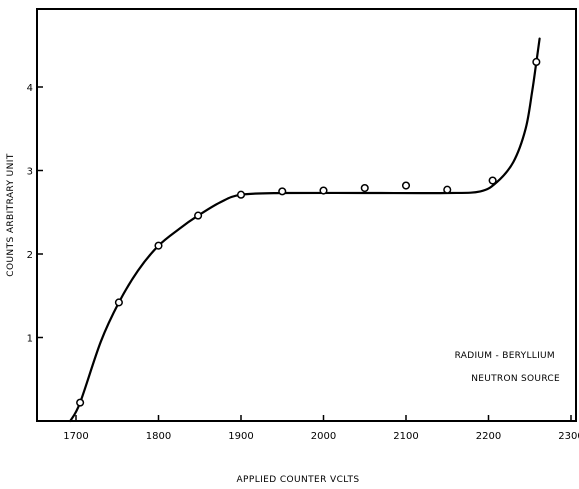 Image resolution: width=579 pixels, height=489 pixels. I want to click on x-tick-label: 2000, so click(323, 436).